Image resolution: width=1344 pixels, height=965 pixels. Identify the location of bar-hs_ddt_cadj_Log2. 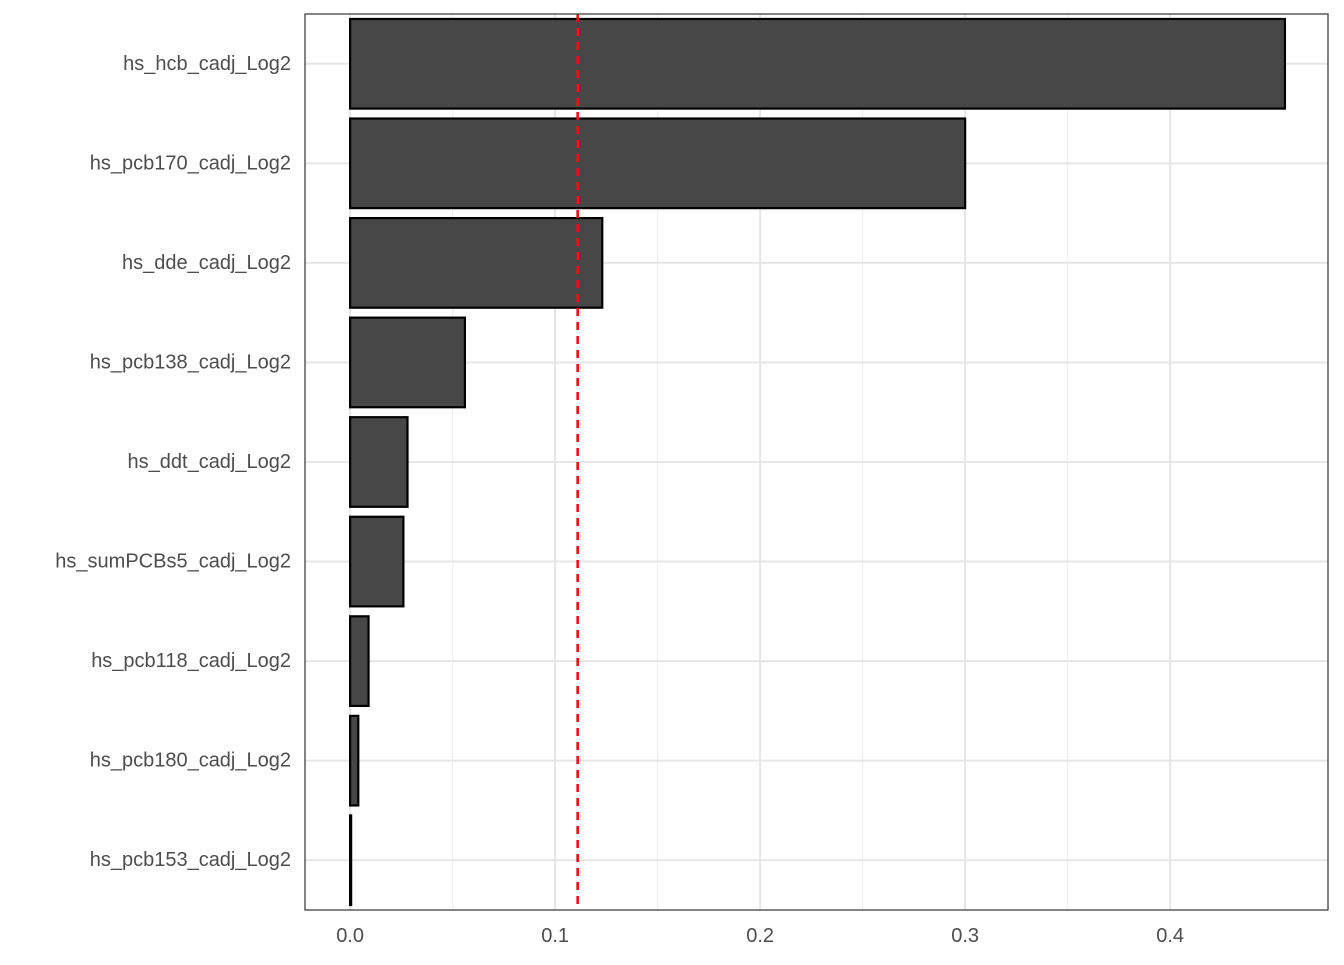
(379, 462).